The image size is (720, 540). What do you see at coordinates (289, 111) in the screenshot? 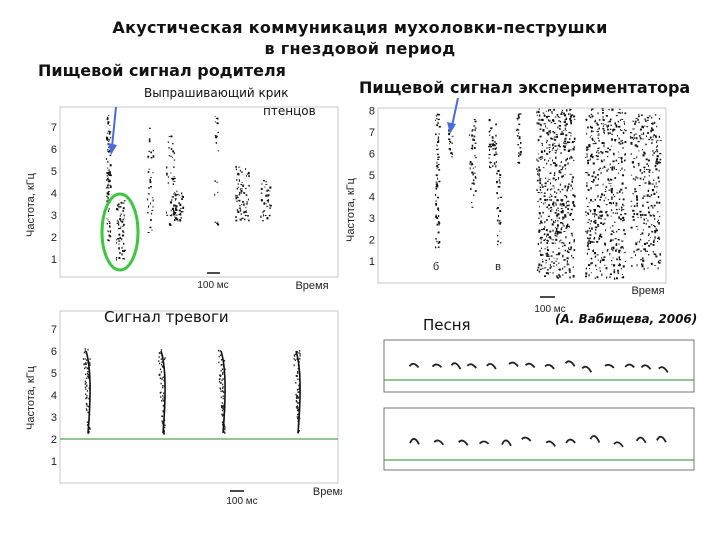
I see `begging-call-label-2: птенцов` at bounding box center [289, 111].